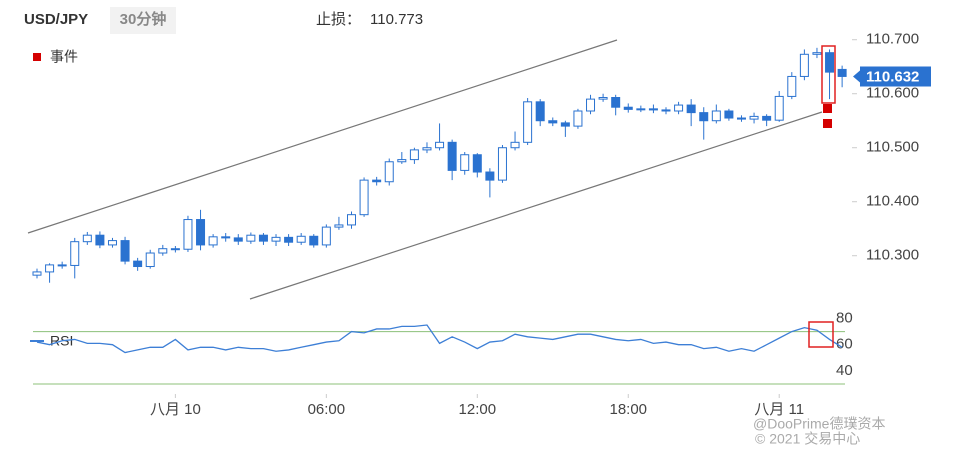  I want to click on event-legend-icon, so click(37, 57).